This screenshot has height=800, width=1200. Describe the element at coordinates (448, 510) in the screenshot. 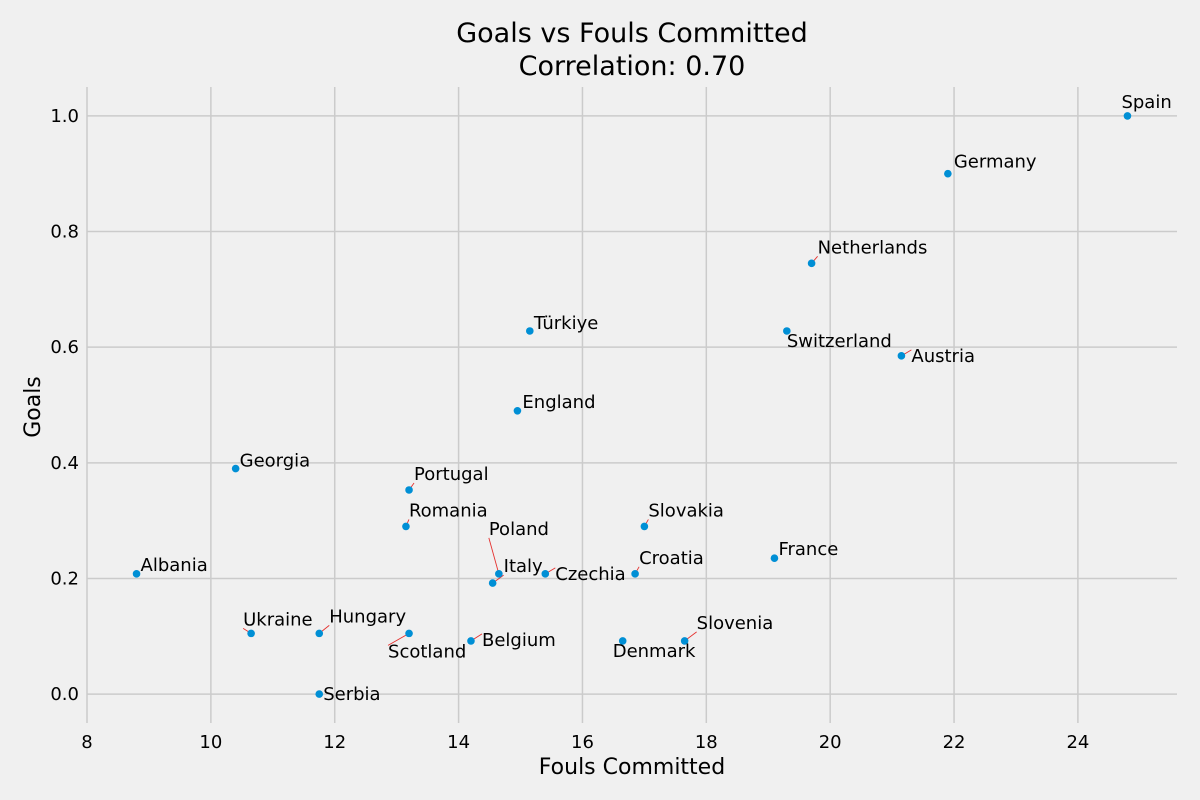

I see `point-label: Romania` at that location.